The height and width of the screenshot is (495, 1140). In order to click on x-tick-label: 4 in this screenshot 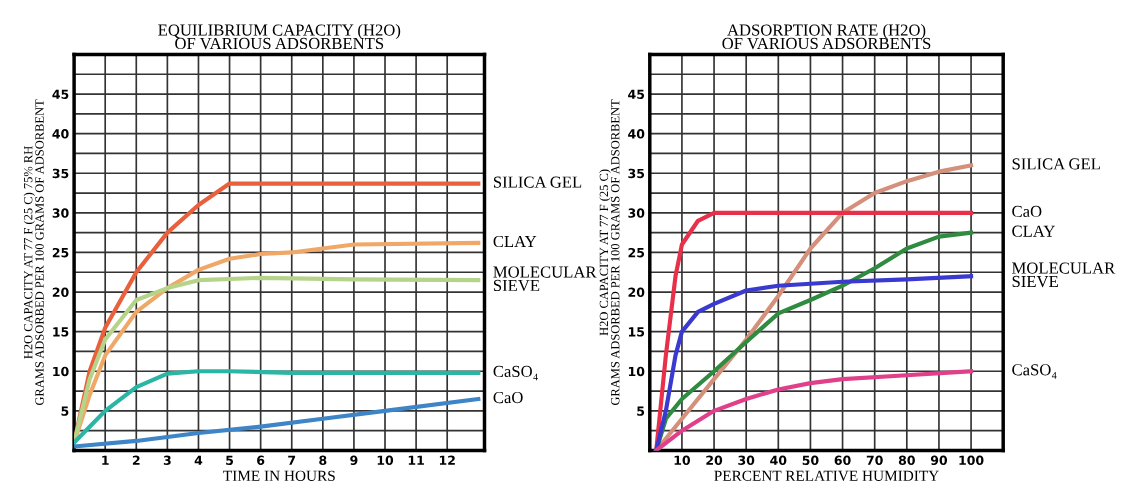, I will do `click(198, 460)`.